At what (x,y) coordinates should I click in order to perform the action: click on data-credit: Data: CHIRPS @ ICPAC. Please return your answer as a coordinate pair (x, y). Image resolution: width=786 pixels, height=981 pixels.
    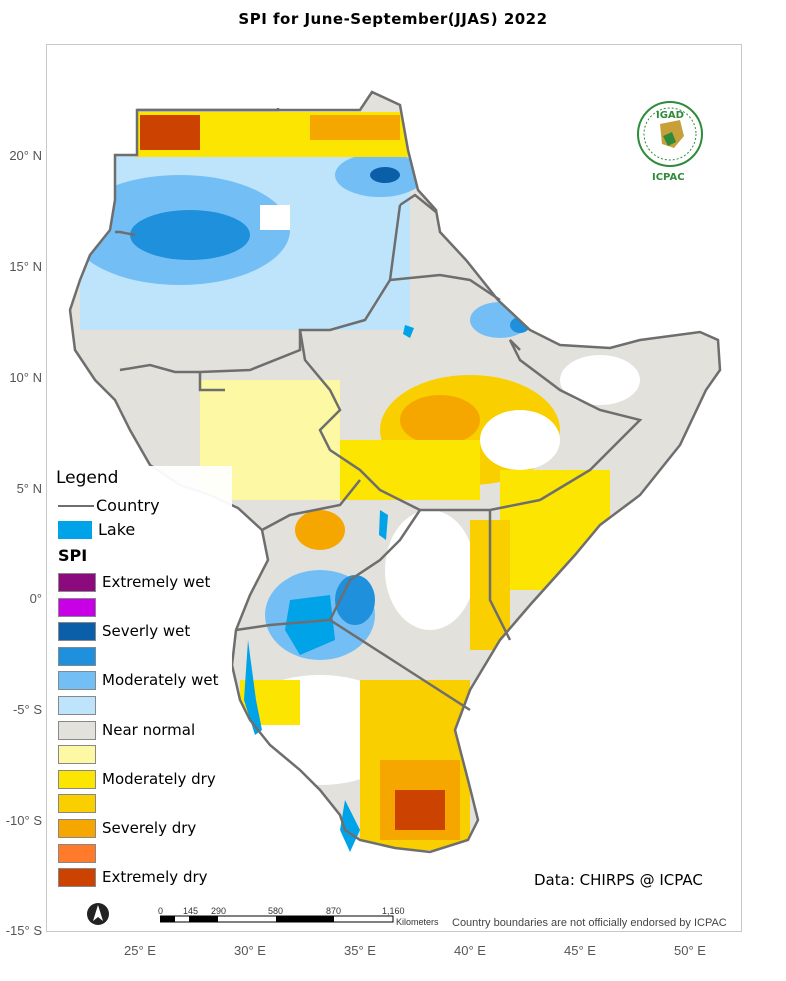
    Looking at the image, I should click on (618, 880).